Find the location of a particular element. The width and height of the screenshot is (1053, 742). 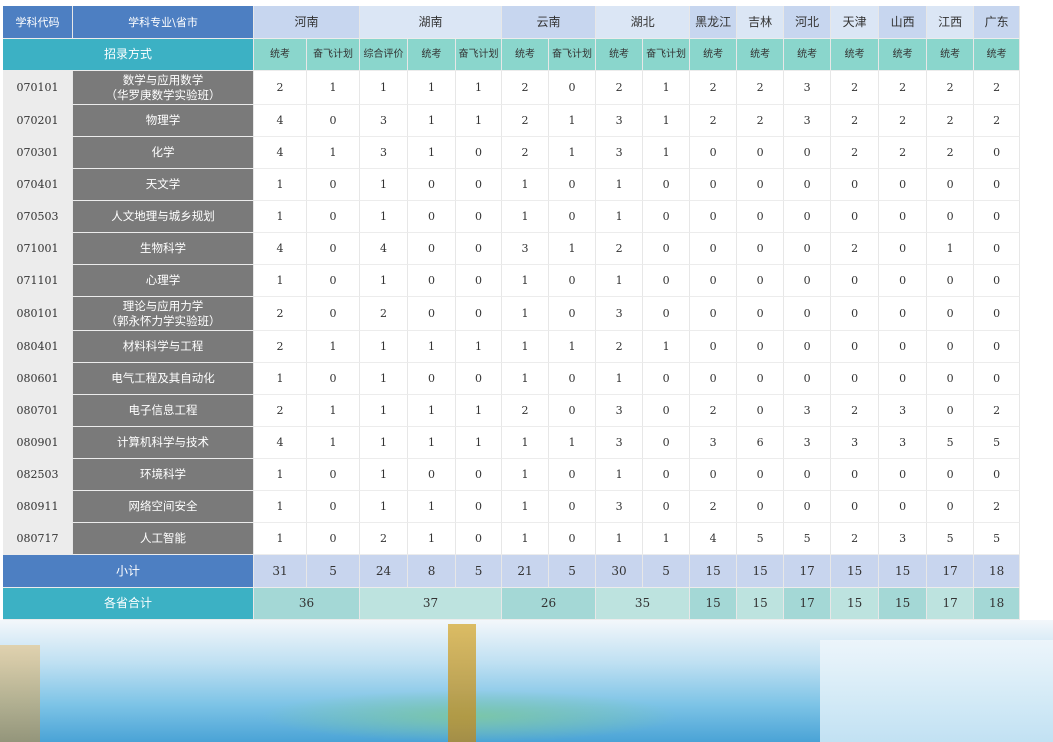

subject-name: 人文地理与城乡规划 is located at coordinates (163, 217).